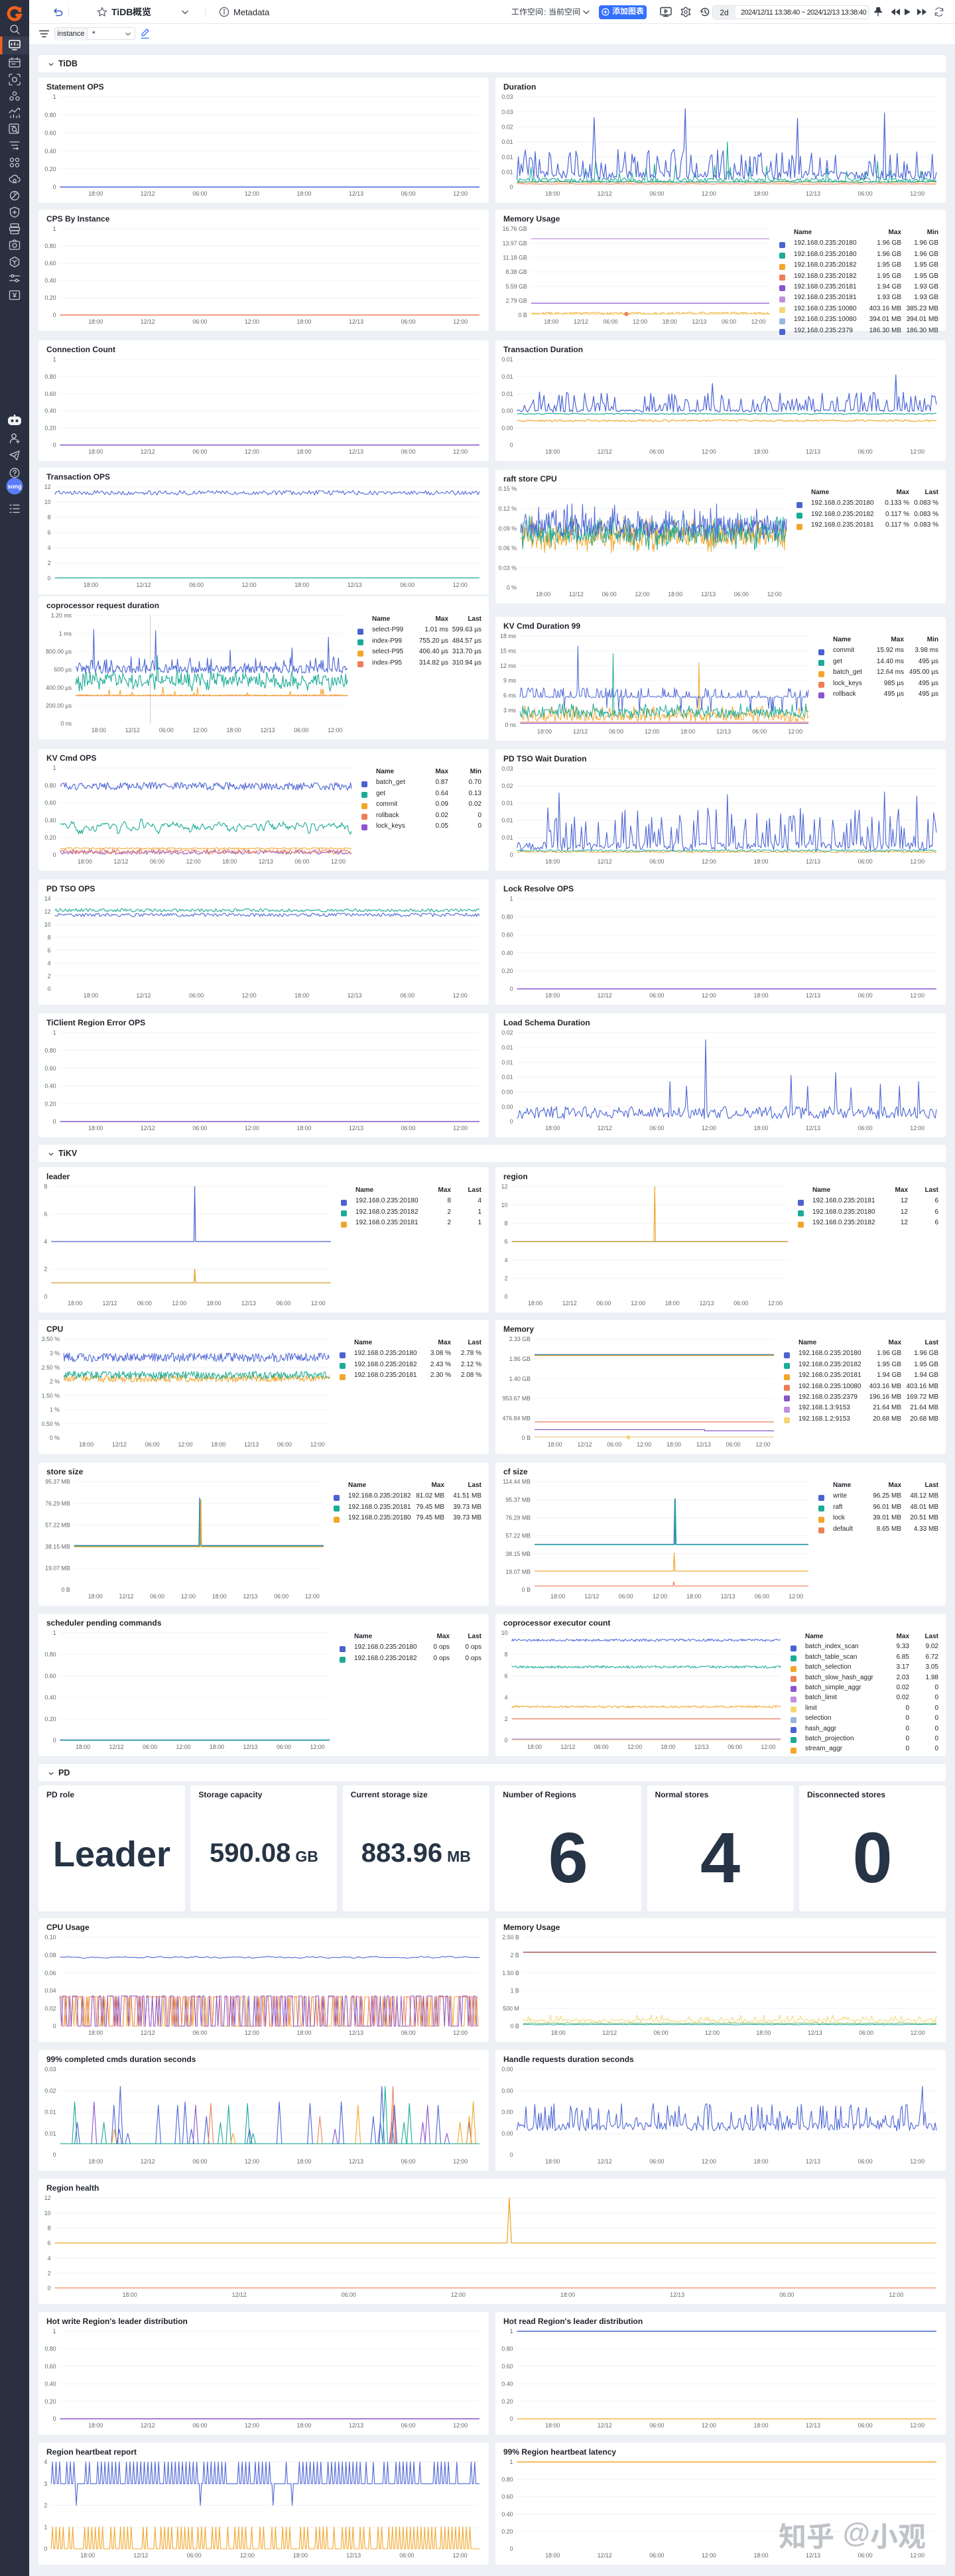 This screenshot has height=2576, width=955. Describe the element at coordinates (520, 1339) in the screenshot. I see `svg-text: 2.33 GB` at that location.